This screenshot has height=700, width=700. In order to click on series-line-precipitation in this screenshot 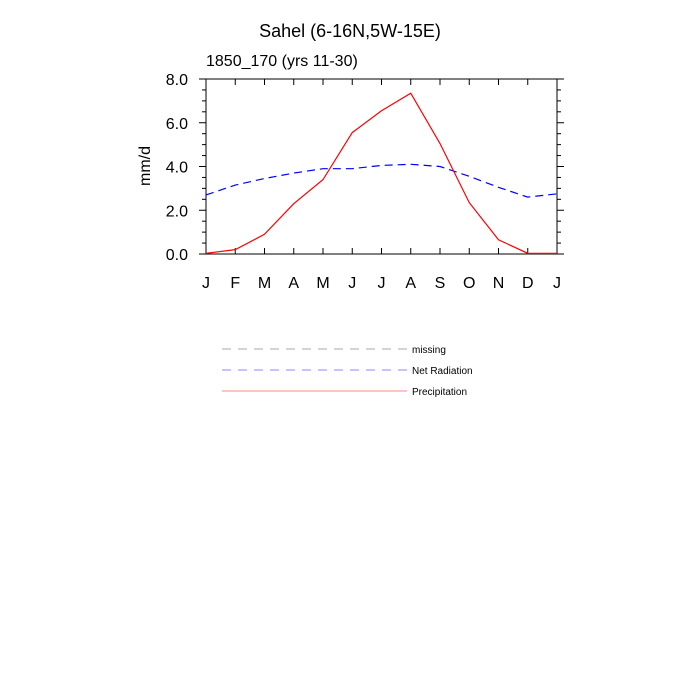, I will do `click(381, 173)`.